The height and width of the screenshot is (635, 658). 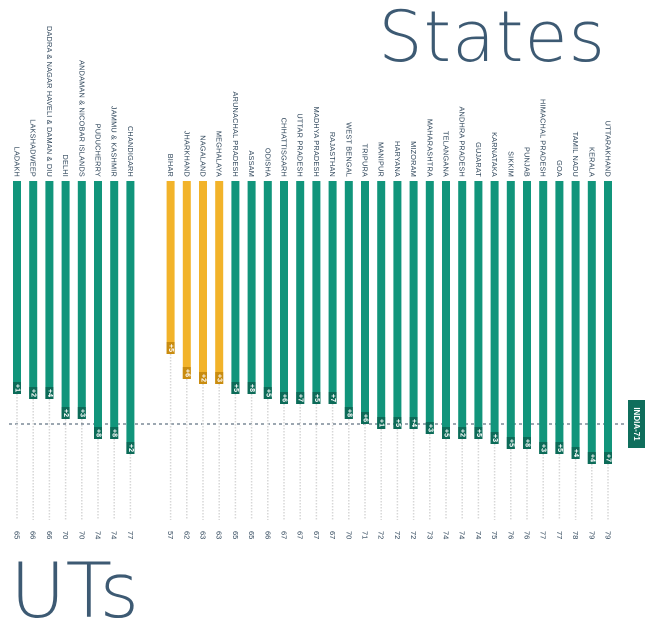 I want to click on change-label-uttarakhand: +7, so click(x=608, y=458).